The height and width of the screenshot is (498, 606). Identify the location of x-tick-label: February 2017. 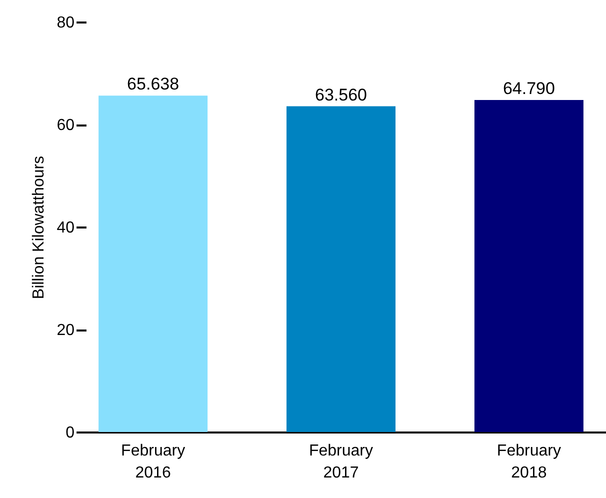
(341, 462).